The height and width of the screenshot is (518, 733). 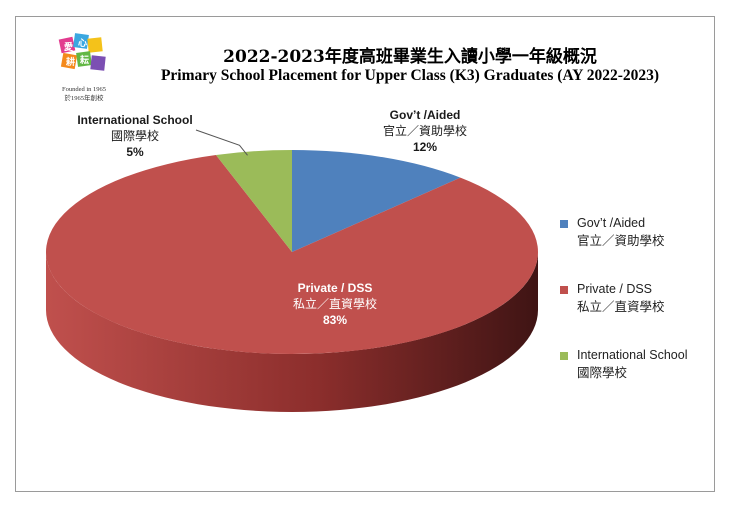 I want to click on school-logo-icon: 愛 心 耕 耘, so click(x=84, y=58).